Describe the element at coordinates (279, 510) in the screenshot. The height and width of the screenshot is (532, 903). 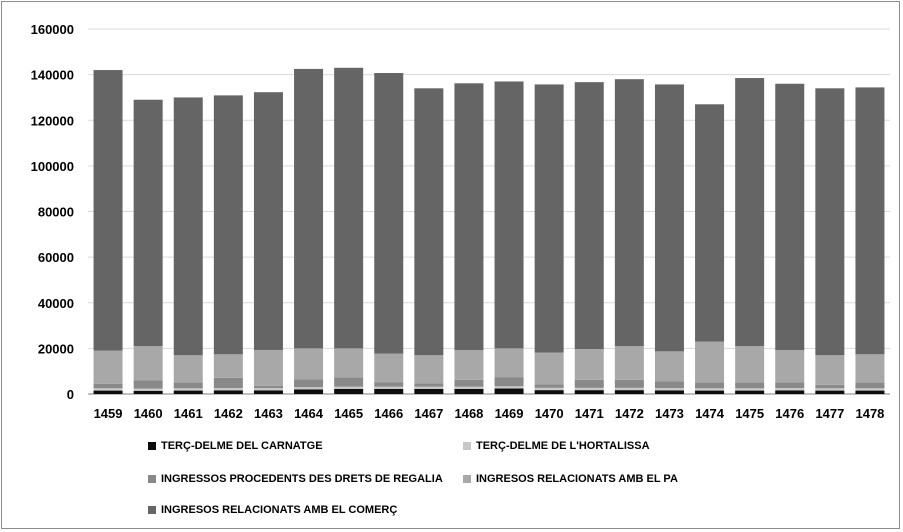
I see `legend-label-comerc: INGRESOS RELACIONATS AMB EL COMERÇ` at that location.